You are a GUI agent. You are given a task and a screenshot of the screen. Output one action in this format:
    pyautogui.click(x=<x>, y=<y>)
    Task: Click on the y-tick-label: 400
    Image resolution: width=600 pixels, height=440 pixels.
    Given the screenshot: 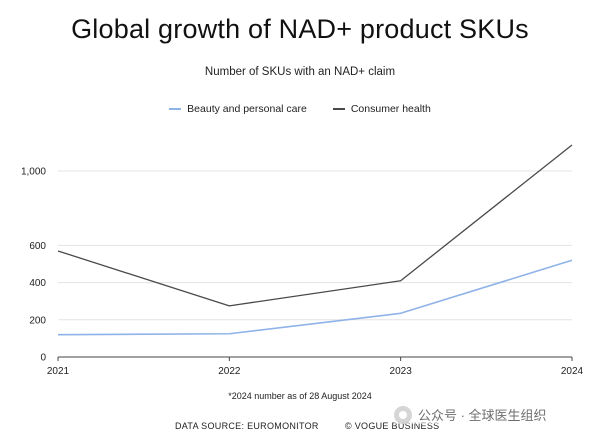 What is the action you would take?
    pyautogui.click(x=37, y=283)
    